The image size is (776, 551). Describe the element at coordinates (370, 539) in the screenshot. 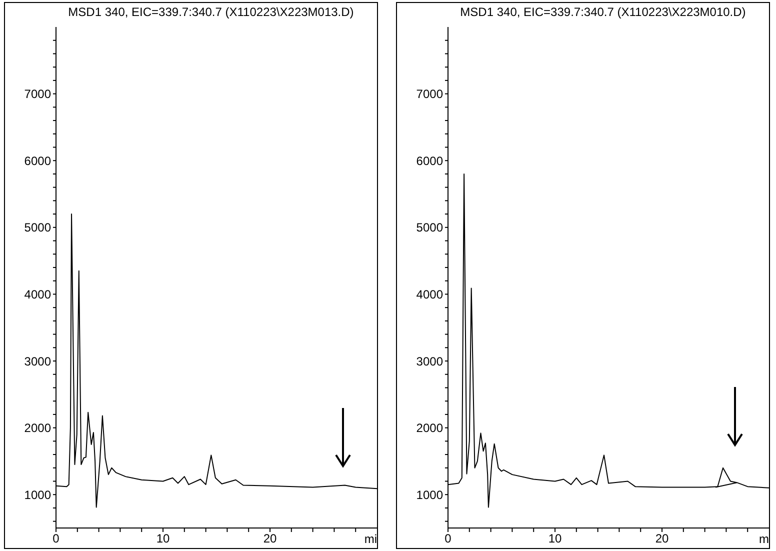

I see `x-axis-title: mi` at that location.